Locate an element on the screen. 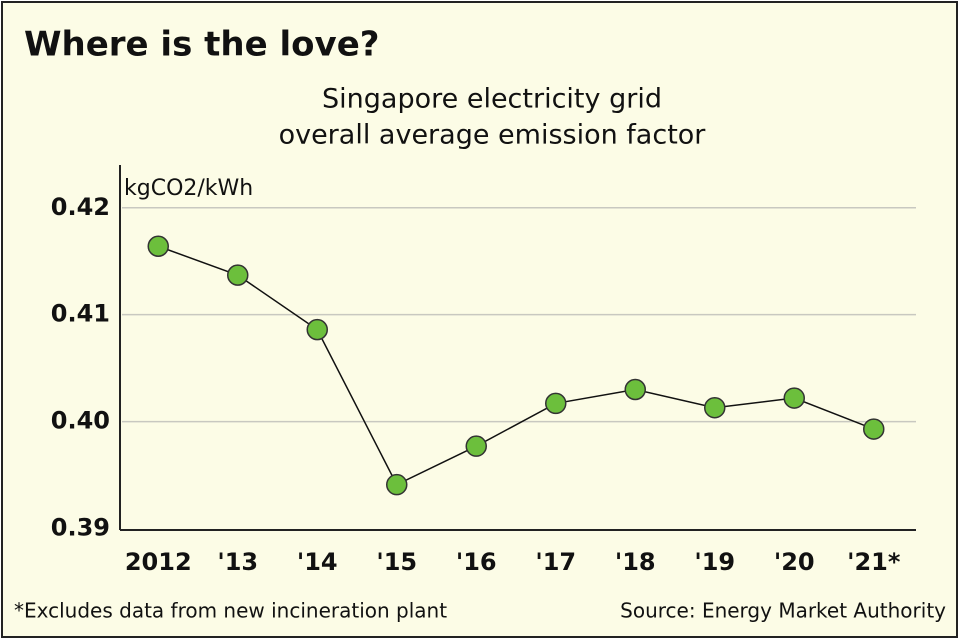 Image resolution: width=960 pixels, height=640 pixels. x-tick-label: '15 is located at coordinates (396, 562).